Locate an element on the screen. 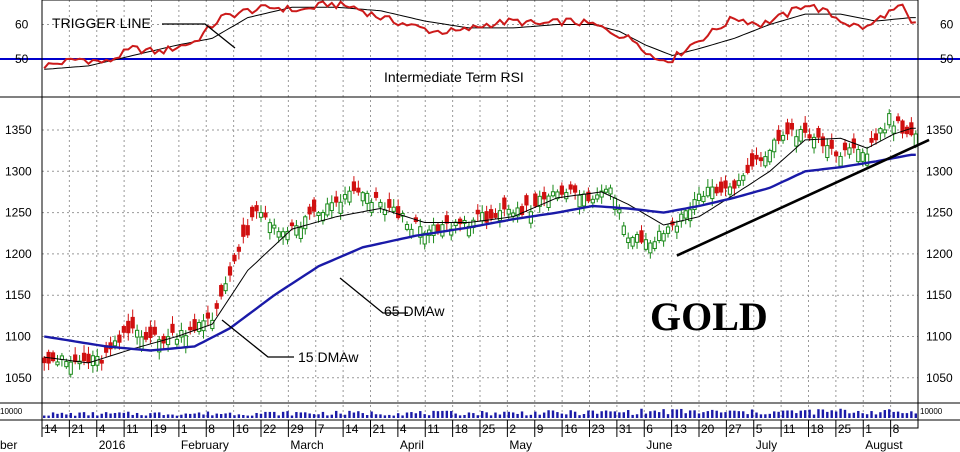  dma65-annotation: 65 DMAw is located at coordinates (414, 311).